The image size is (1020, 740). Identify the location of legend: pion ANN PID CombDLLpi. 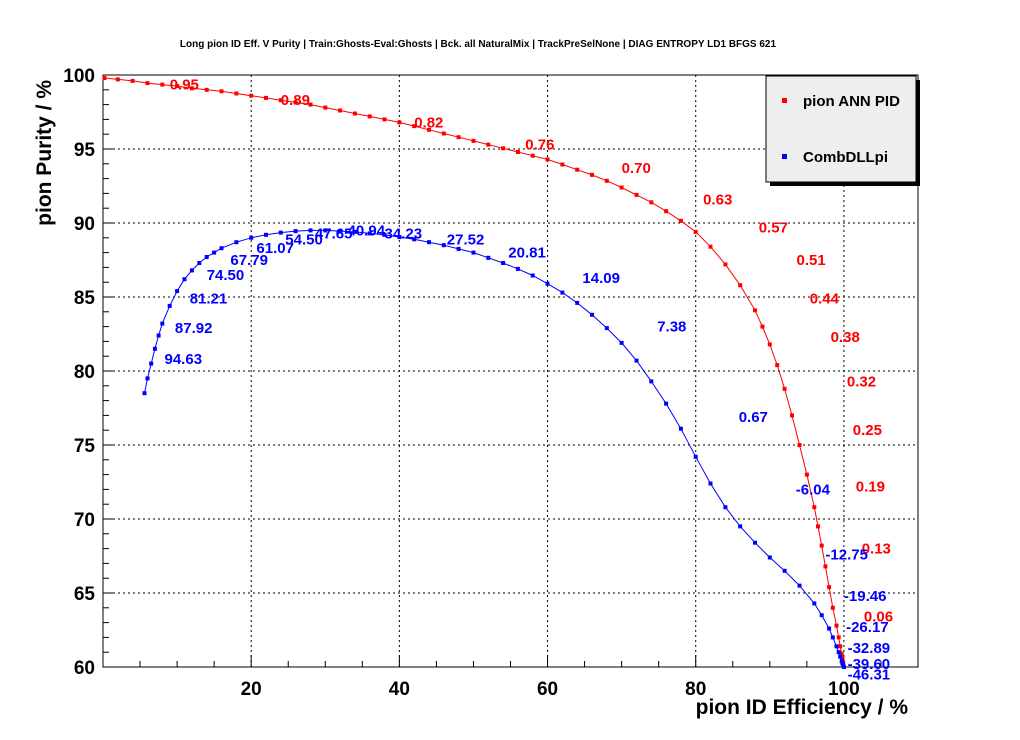
(842, 130).